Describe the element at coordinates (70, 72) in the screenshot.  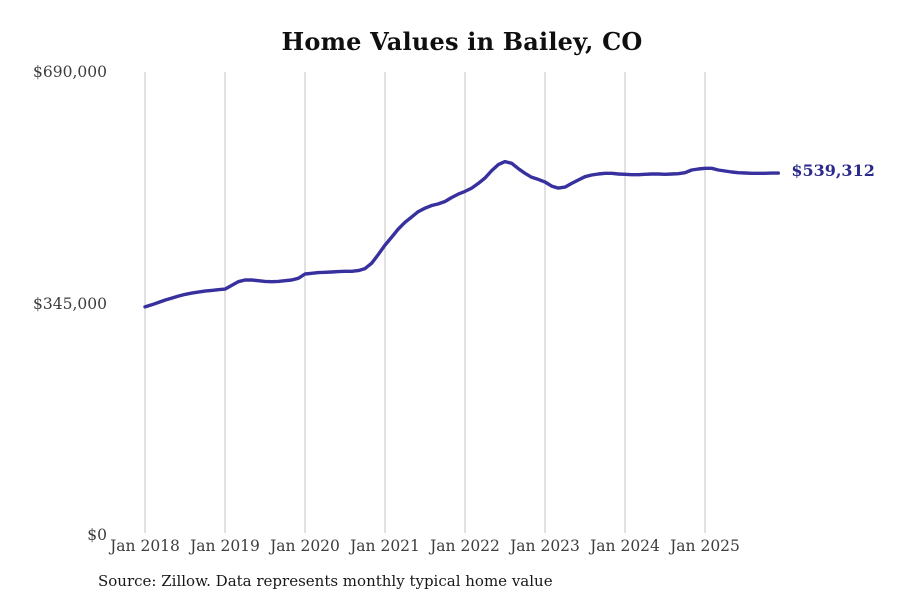
I see `y-axis-tick-label: $690,000` at that location.